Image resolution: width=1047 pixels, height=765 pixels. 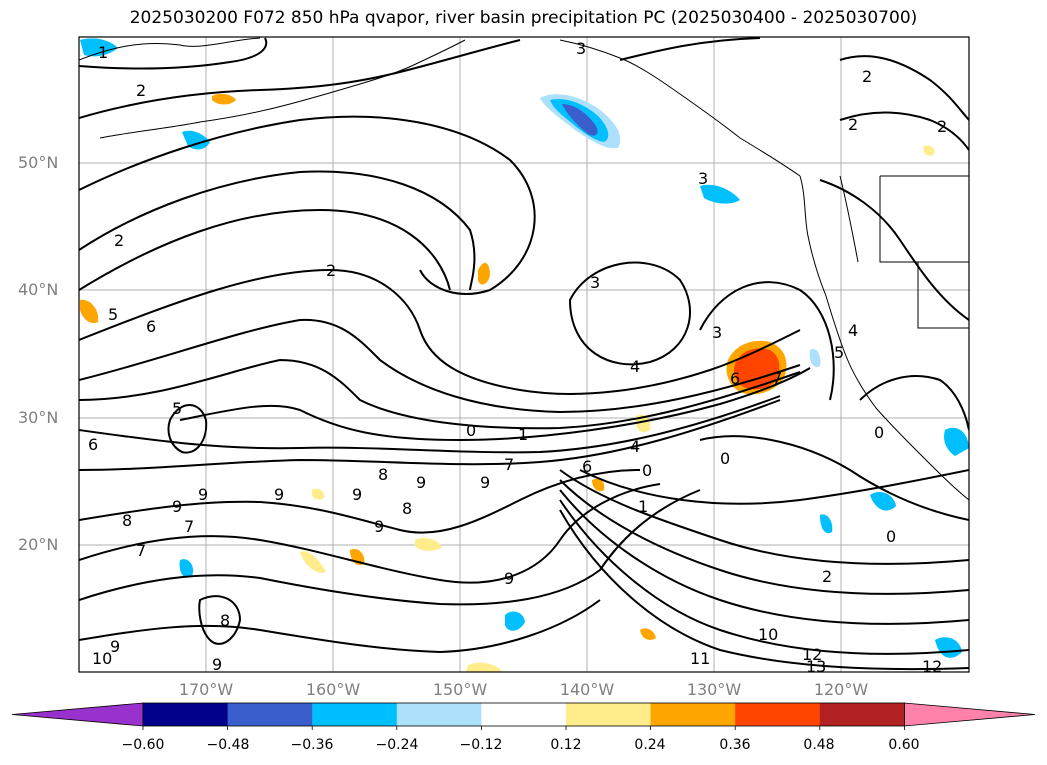 I want to click on lon-label-170w: 170°W, so click(x=206, y=689).